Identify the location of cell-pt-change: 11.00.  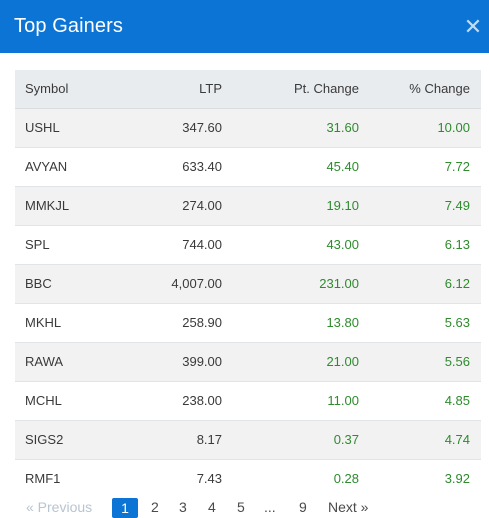
(292, 400).